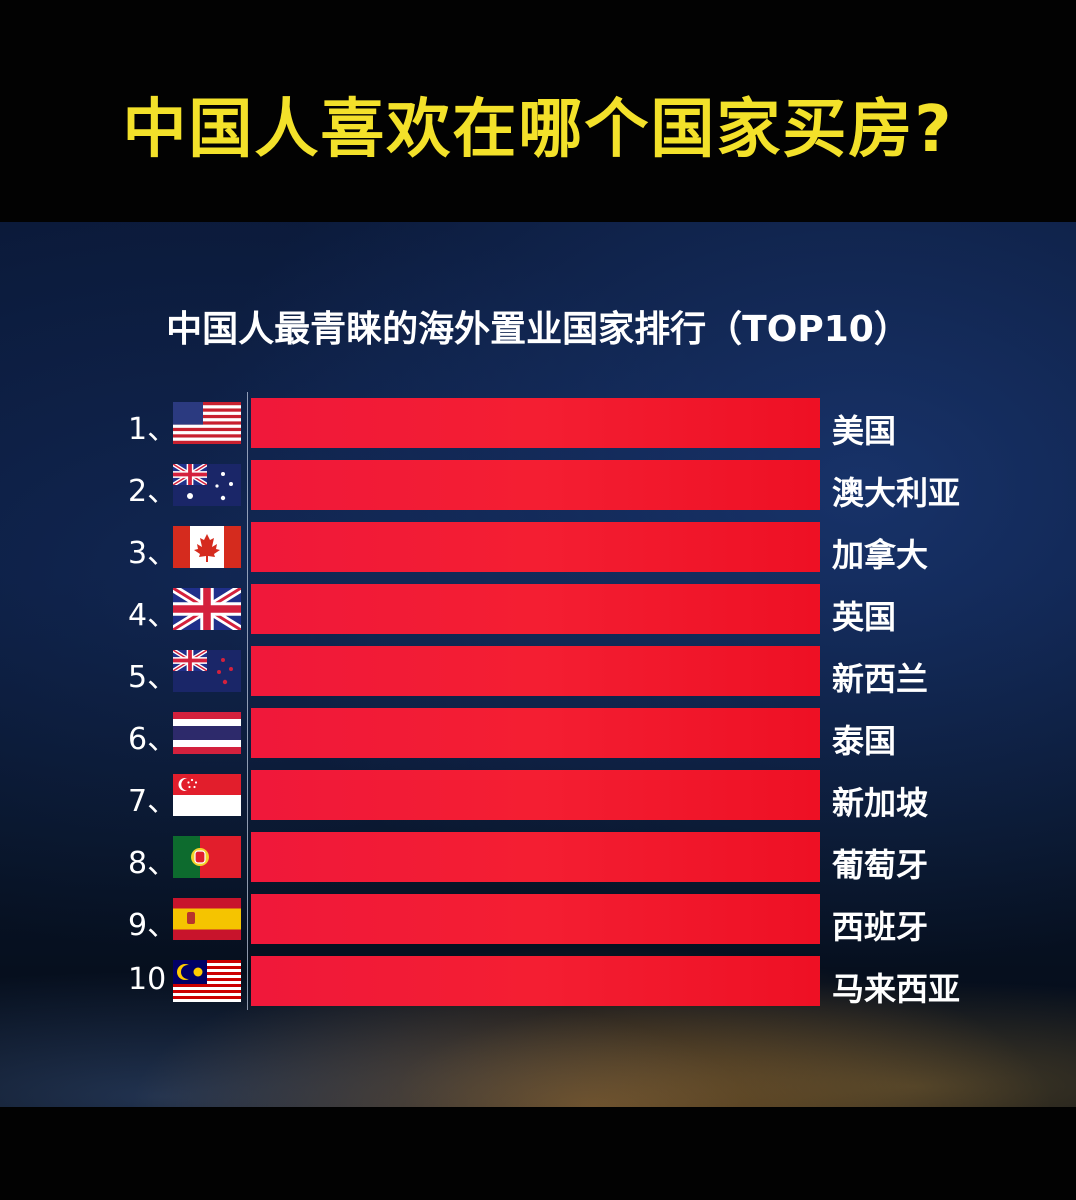 This screenshot has width=1076, height=1200. I want to click on bar-row: 4、 英国, so click(538, 610).